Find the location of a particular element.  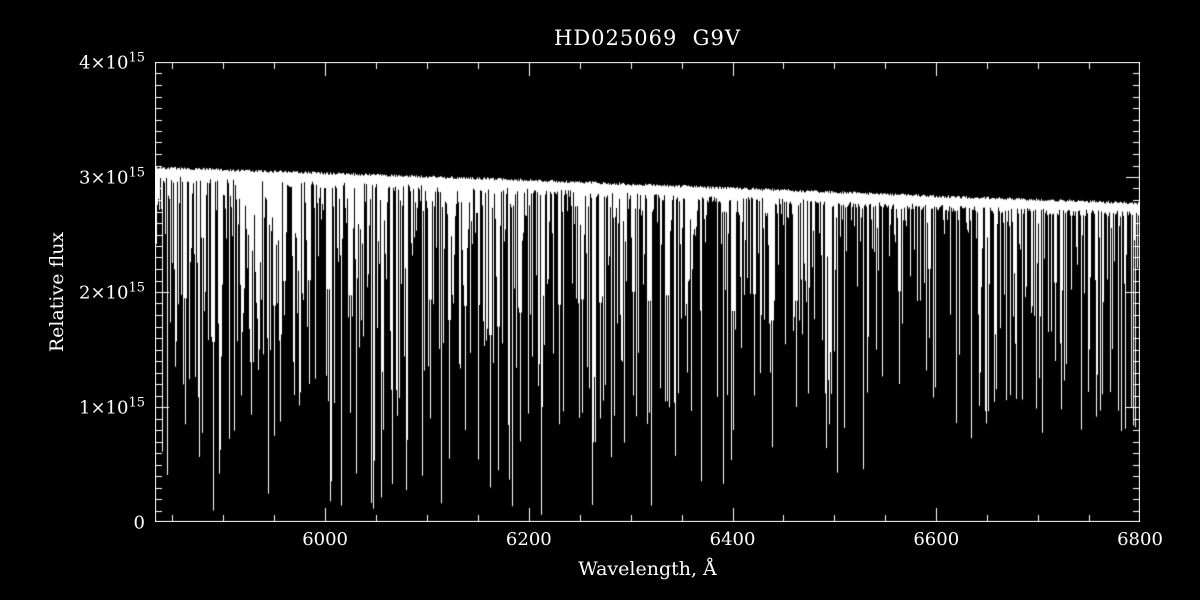

x-tick-label-6000: 6000 is located at coordinates (325, 539).